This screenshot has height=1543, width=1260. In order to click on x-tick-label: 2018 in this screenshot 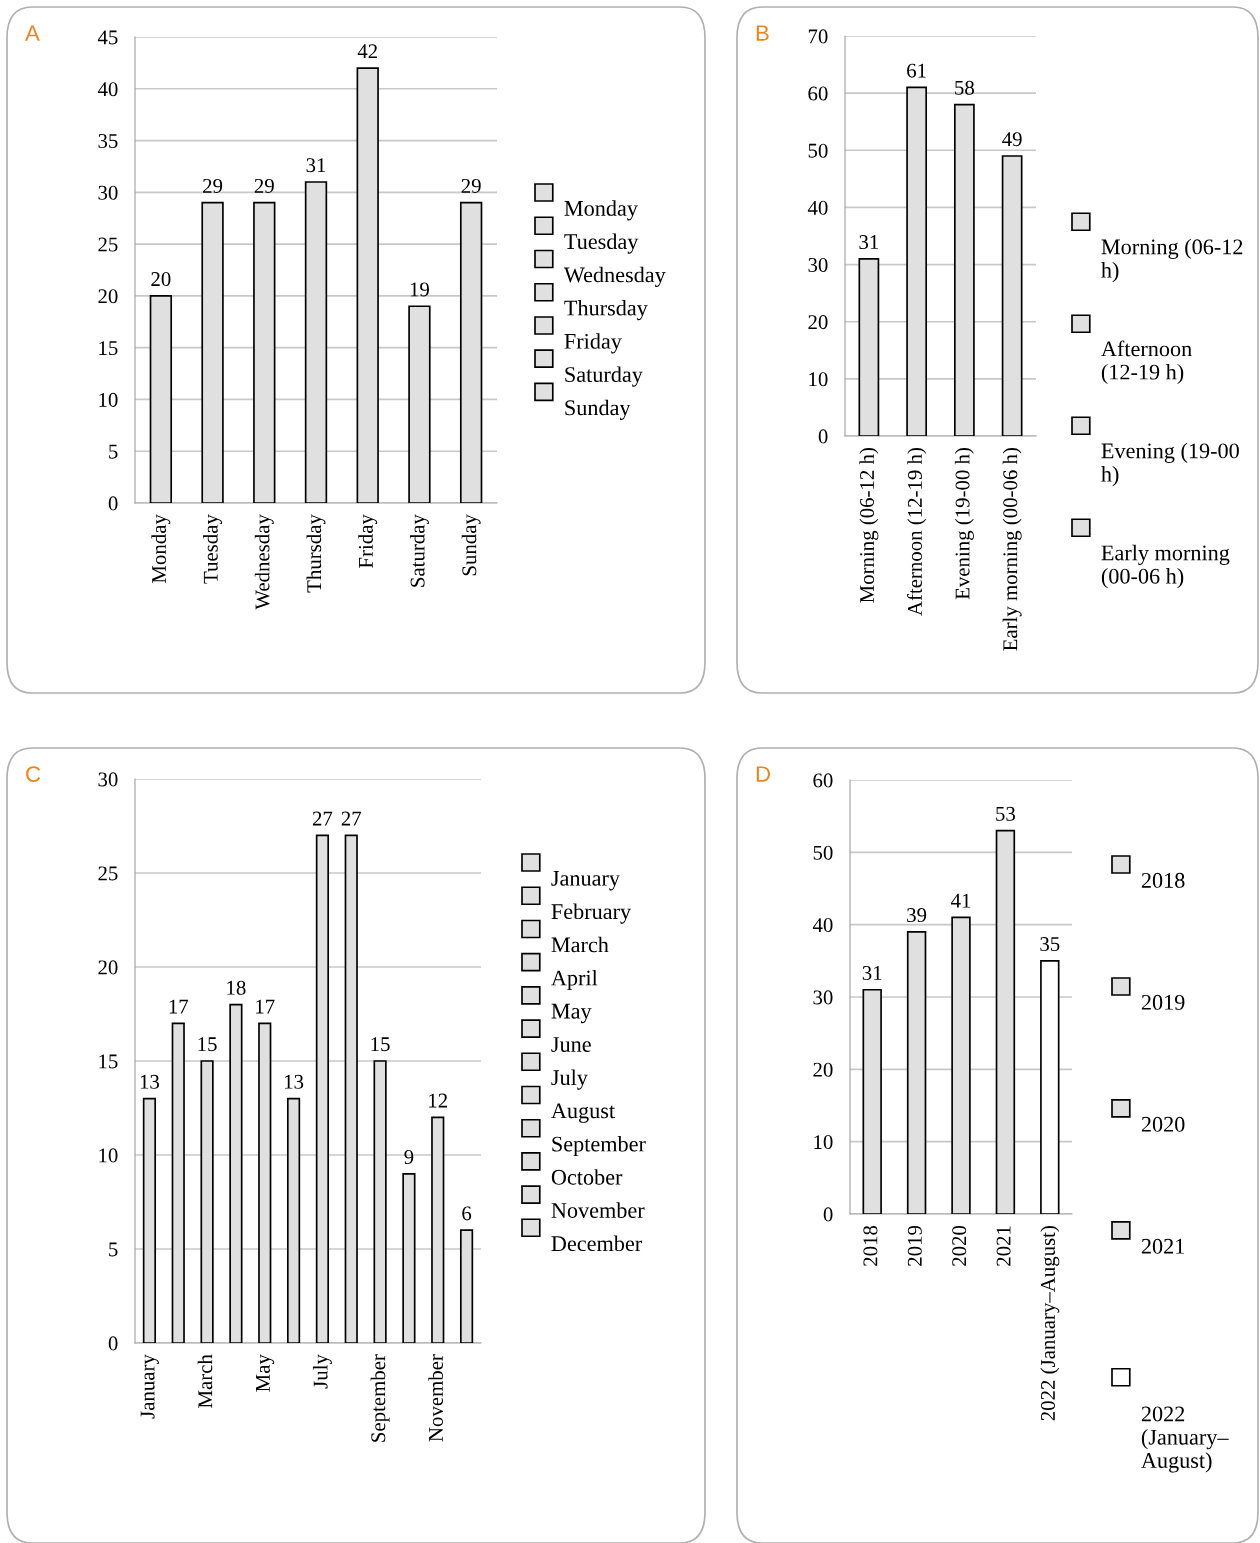, I will do `click(870, 1245)`.